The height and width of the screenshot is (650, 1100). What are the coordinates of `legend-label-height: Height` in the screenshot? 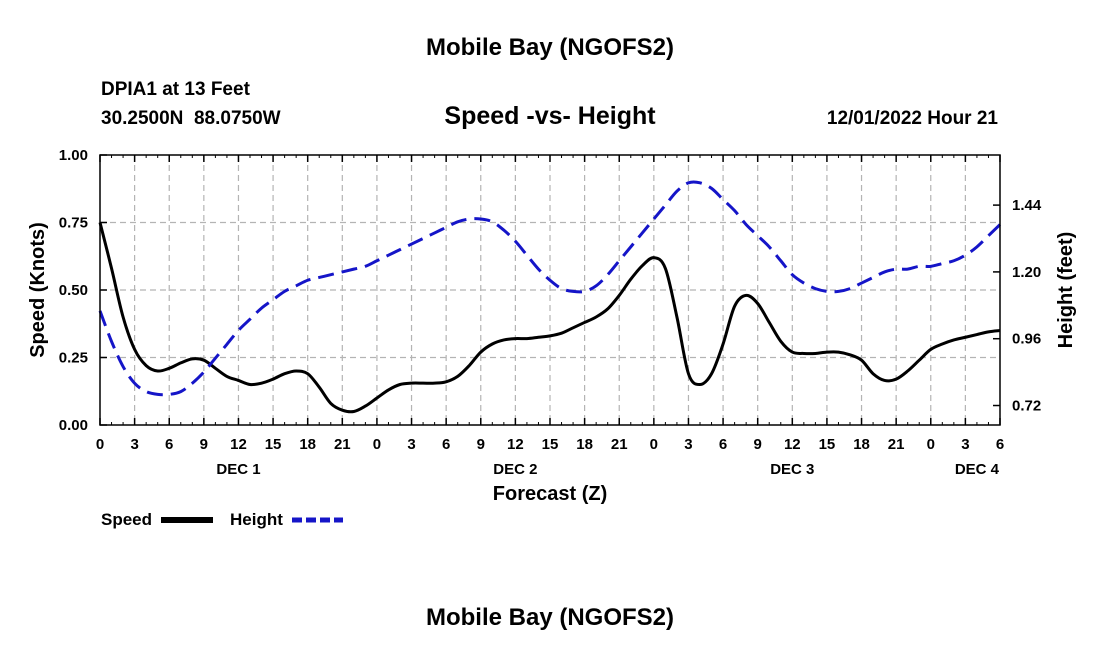 It's located at (256, 519).